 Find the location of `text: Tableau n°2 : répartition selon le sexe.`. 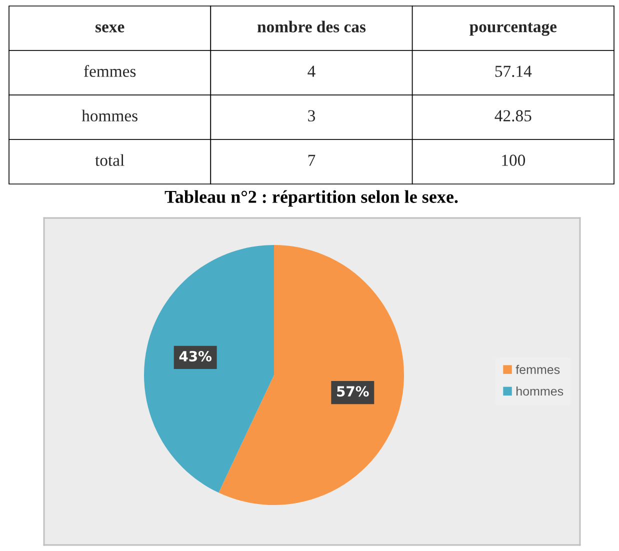

text: Tableau n°2 : répartition selon le sexe. is located at coordinates (311, 198).